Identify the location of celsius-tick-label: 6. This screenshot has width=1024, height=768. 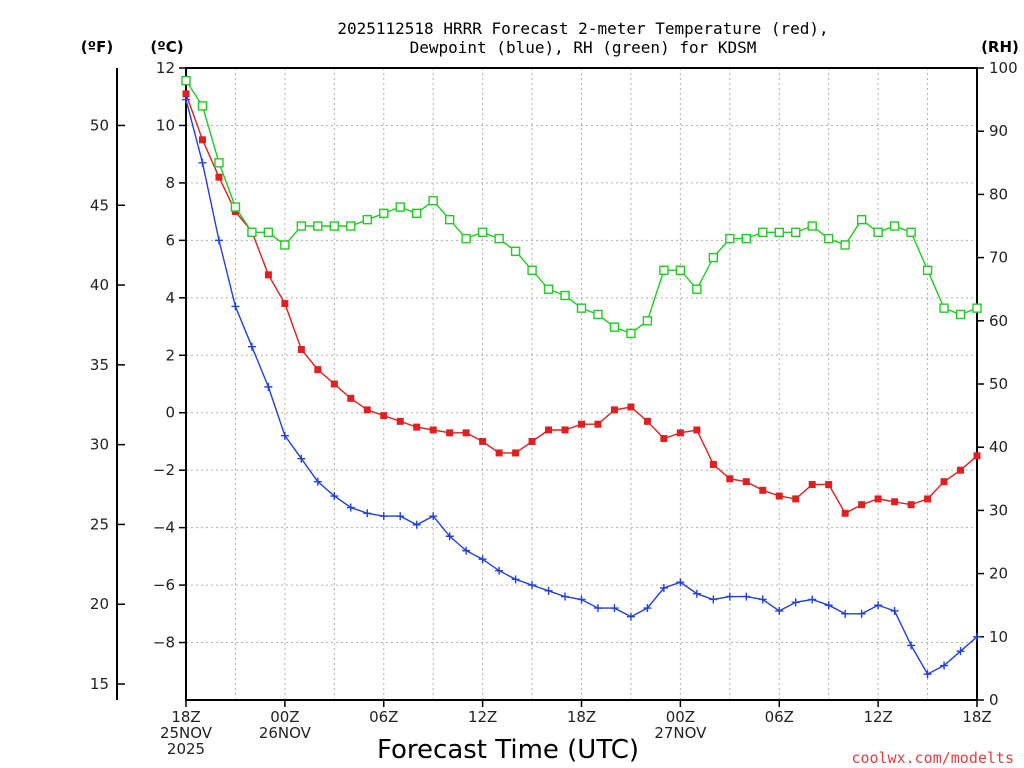
(170, 240).